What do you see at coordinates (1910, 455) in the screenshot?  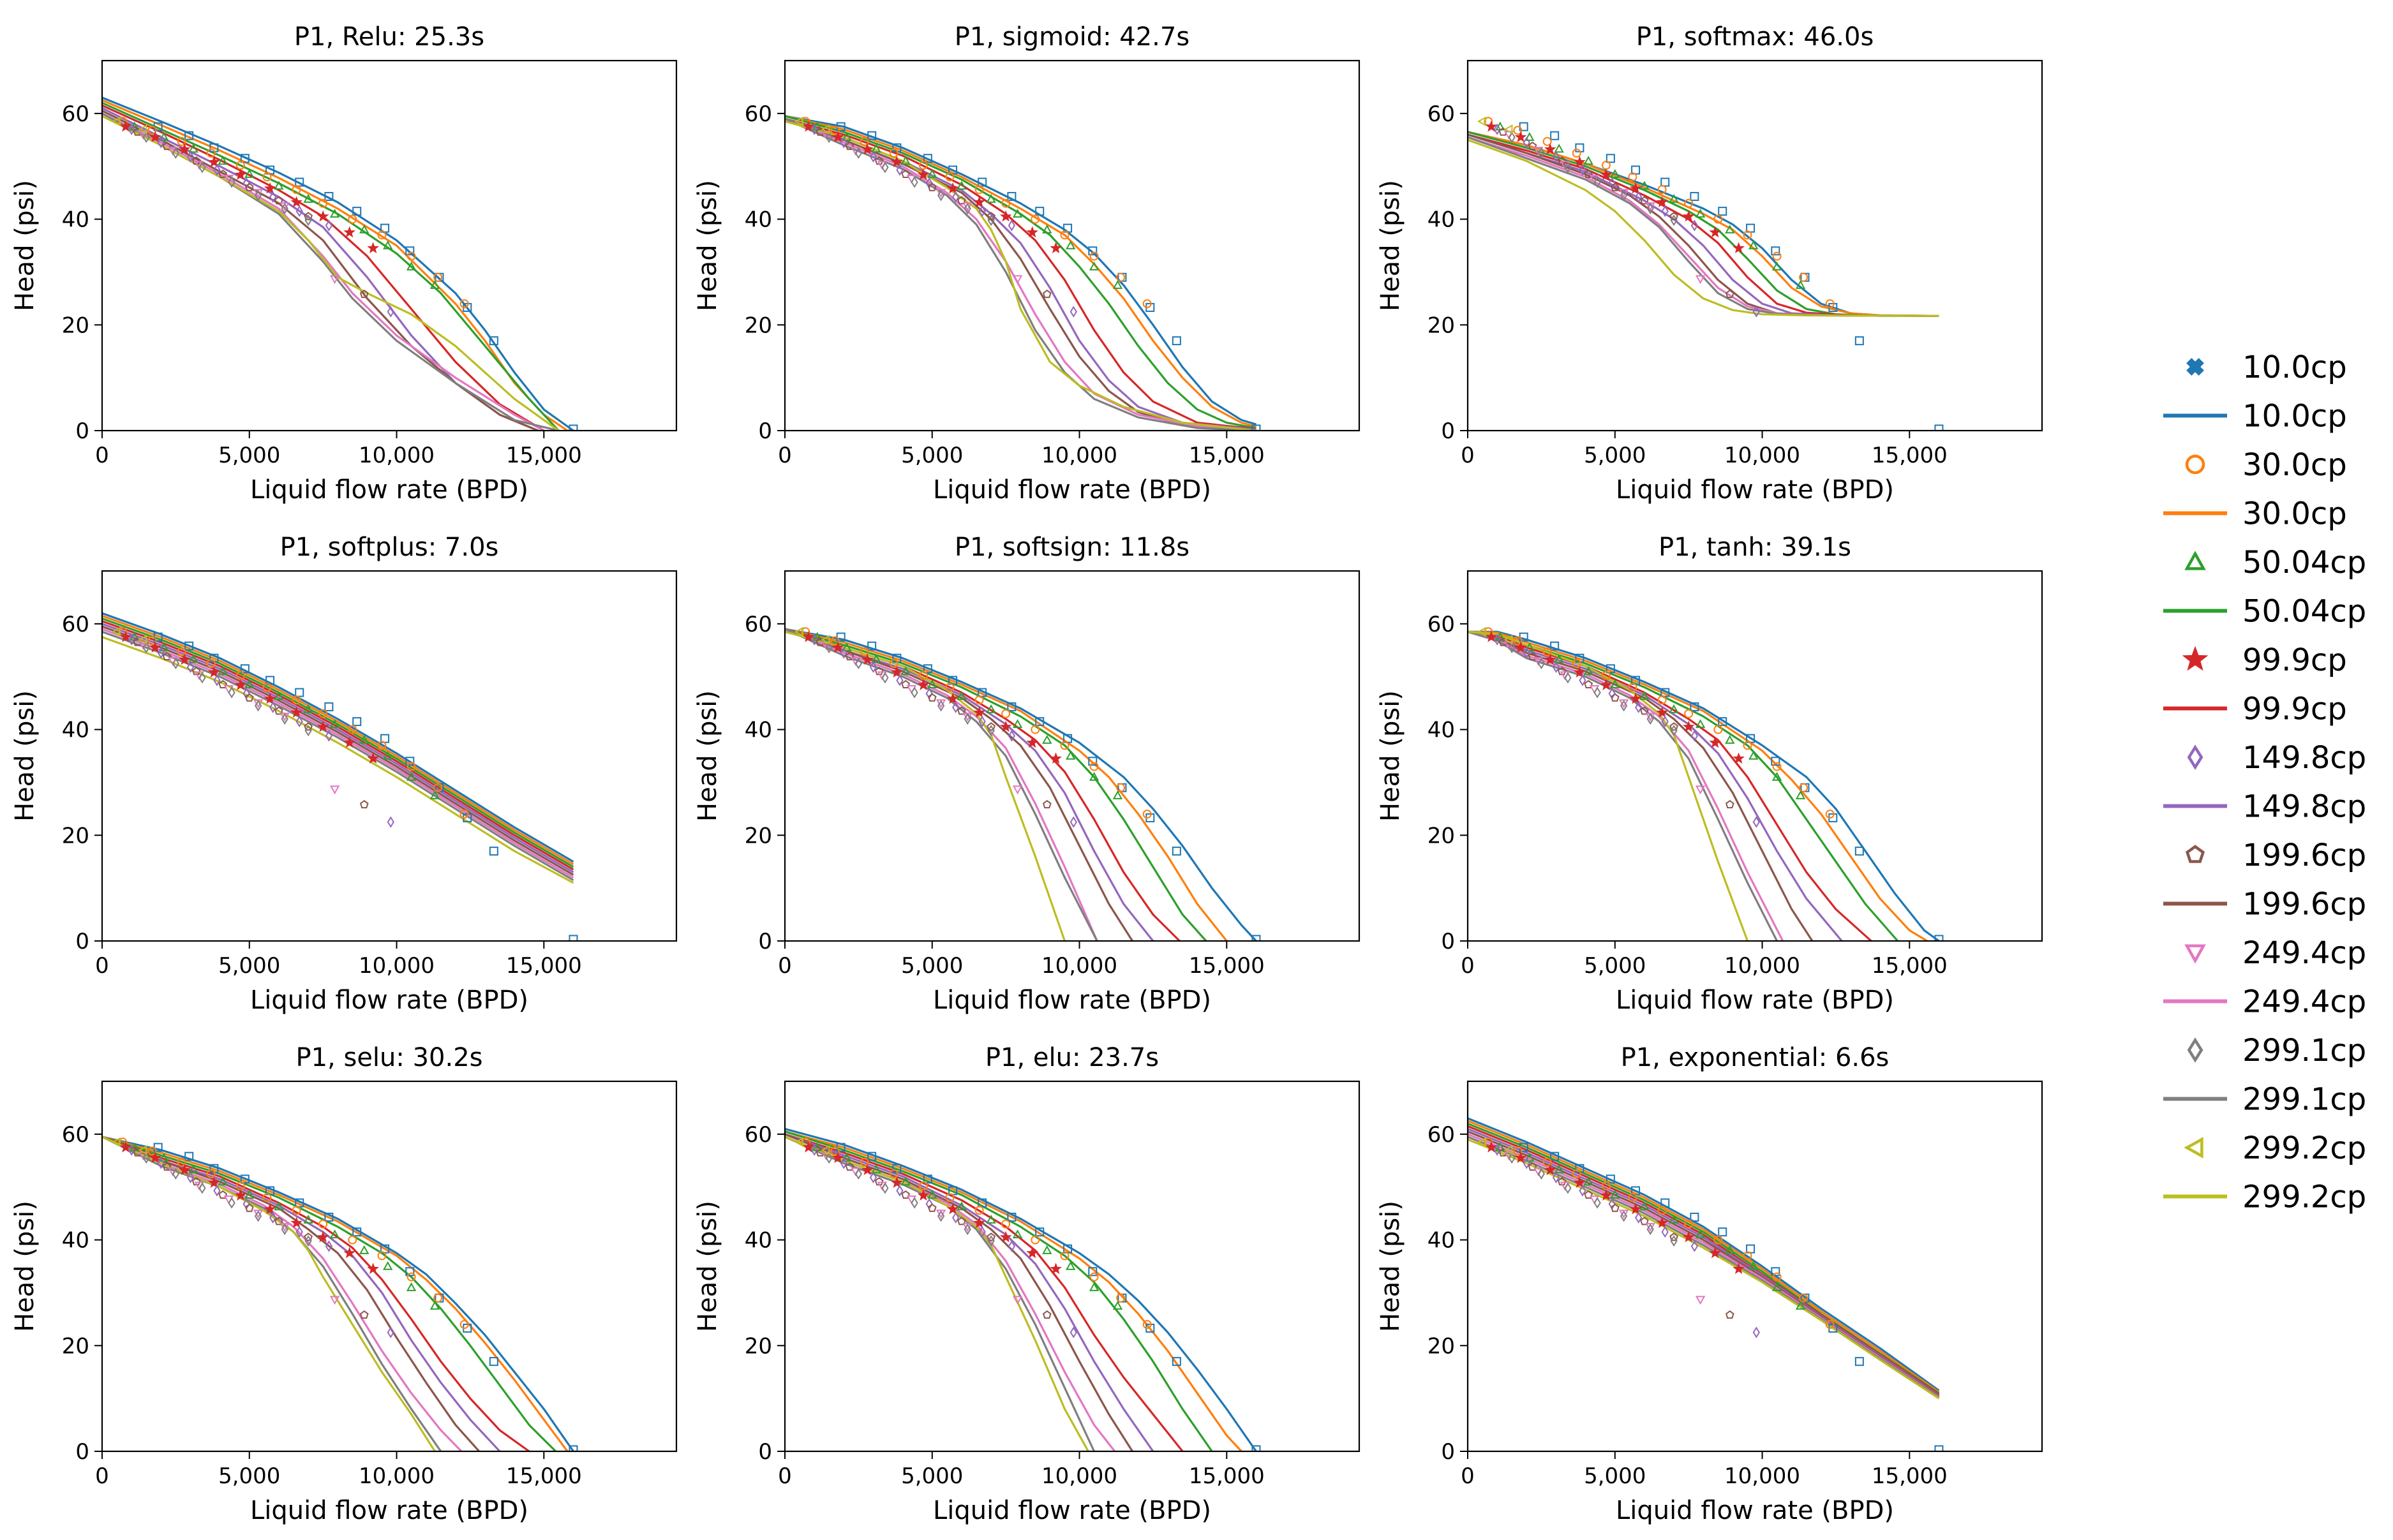 I see `x-tick-label: 15,000` at bounding box center [1910, 455].